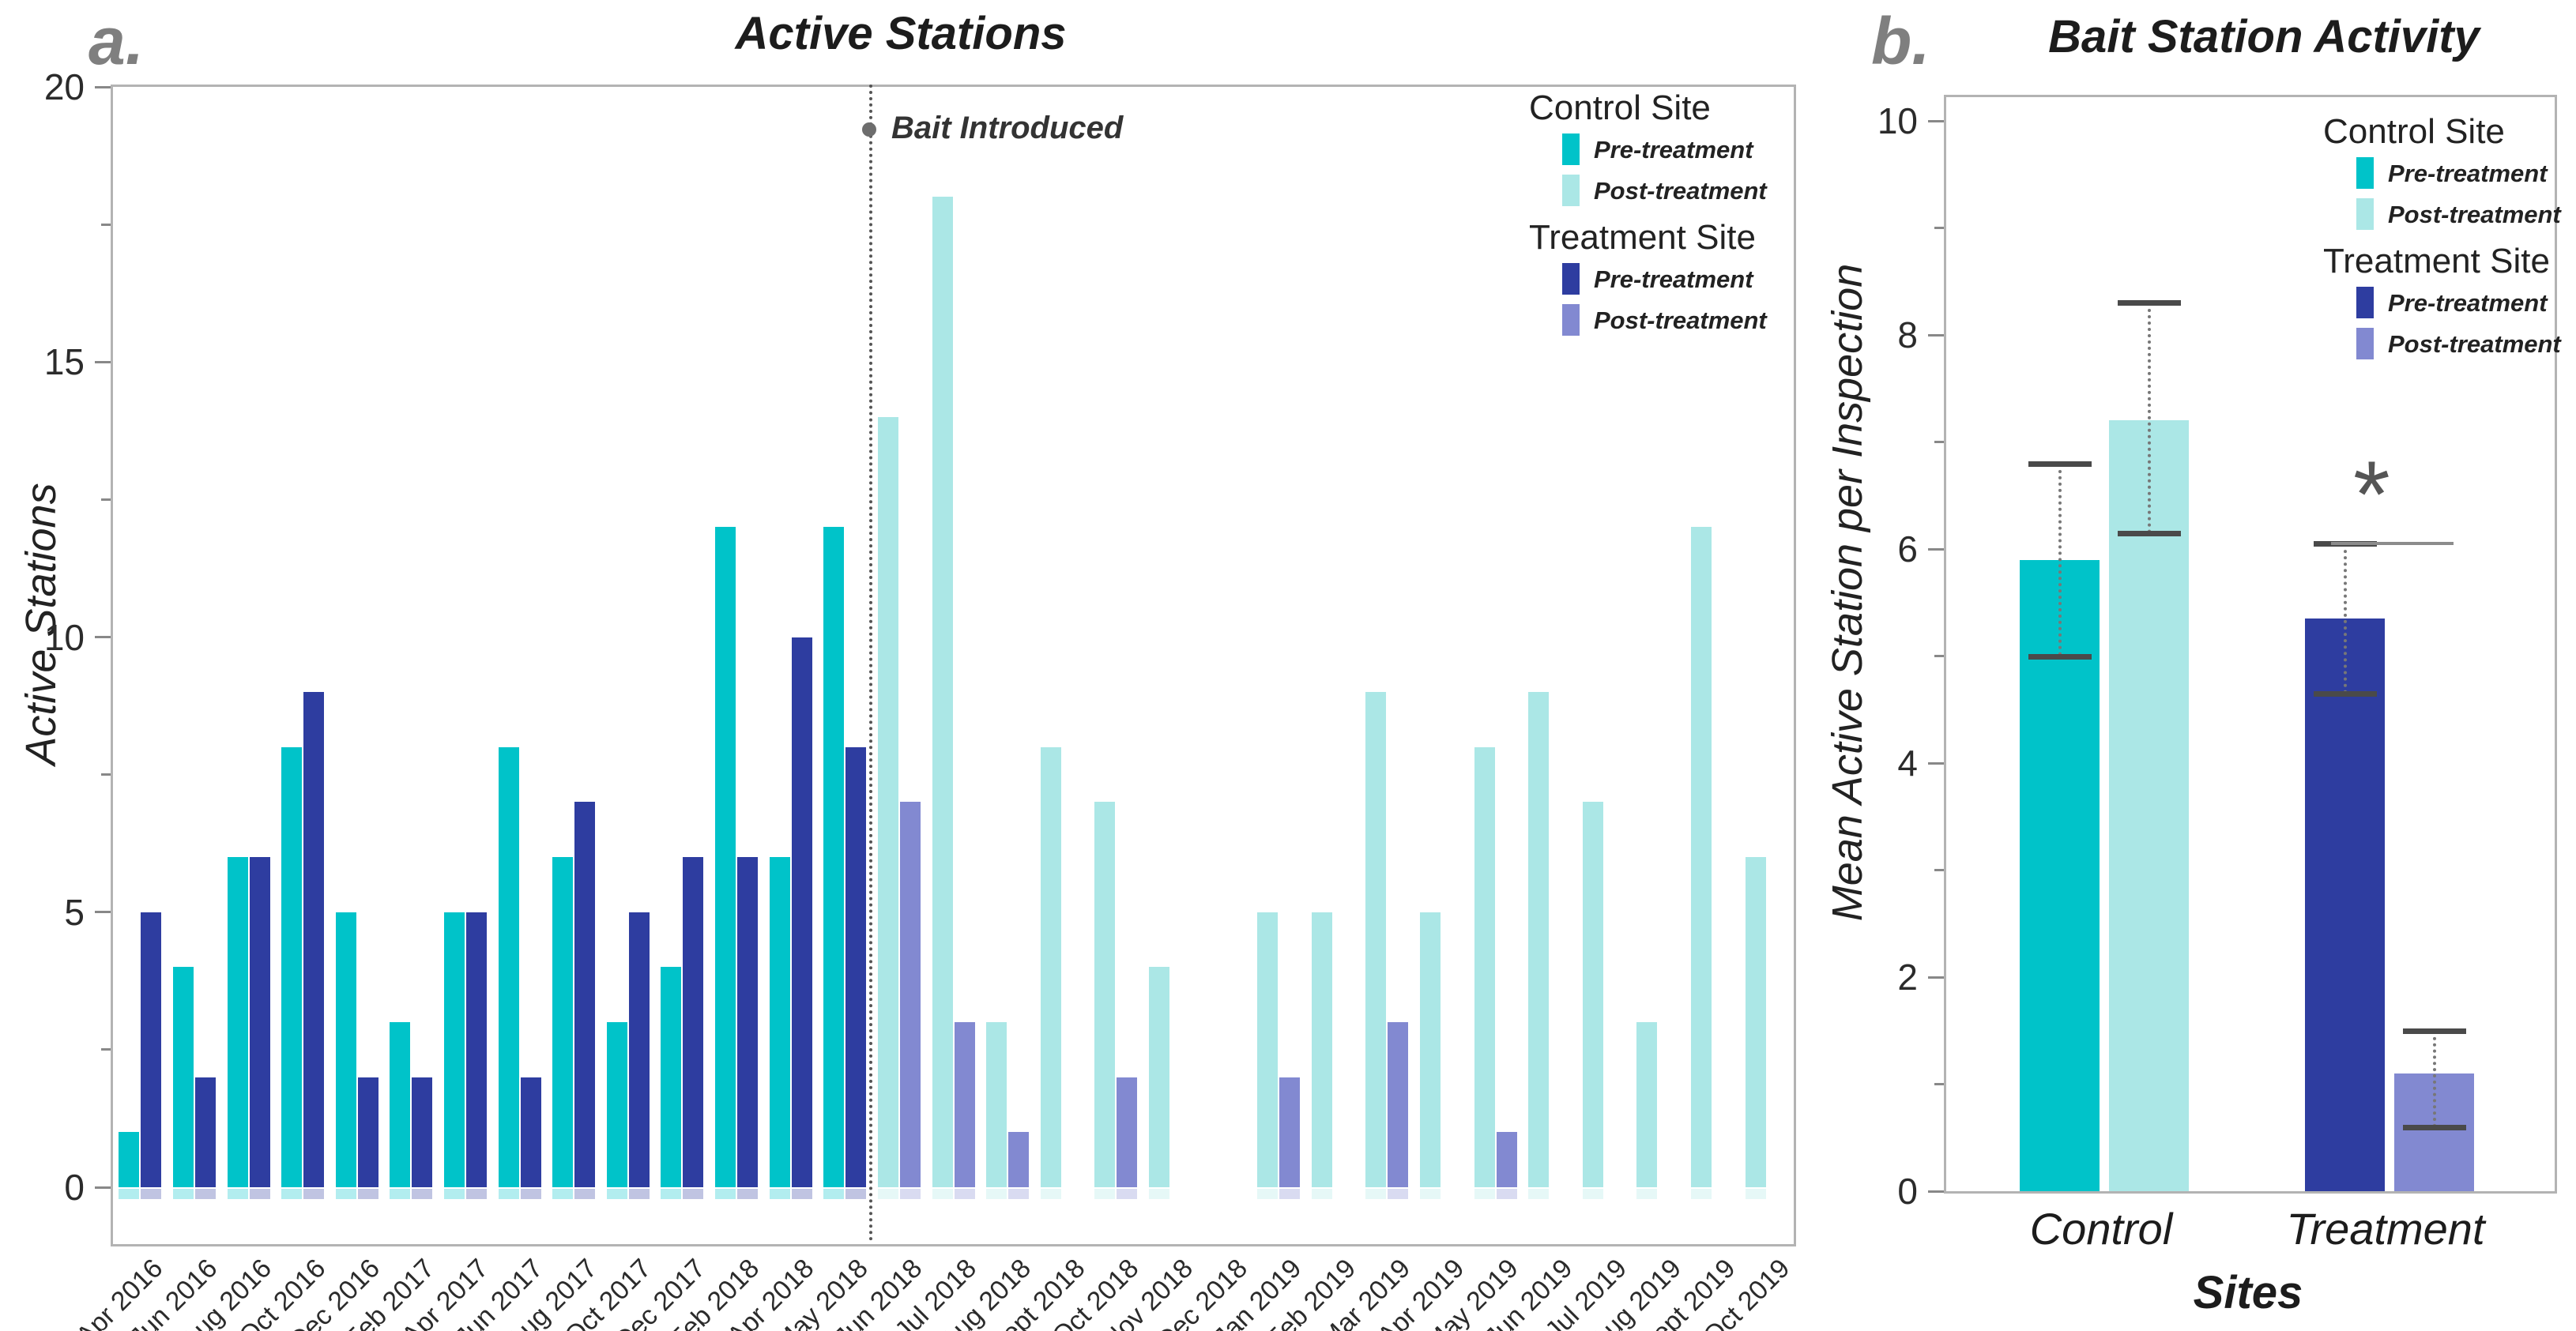 This screenshot has height=1331, width=2576. Describe the element at coordinates (693, 1022) in the screenshot. I see `bar-treatment-pre-Dec 2017` at that location.